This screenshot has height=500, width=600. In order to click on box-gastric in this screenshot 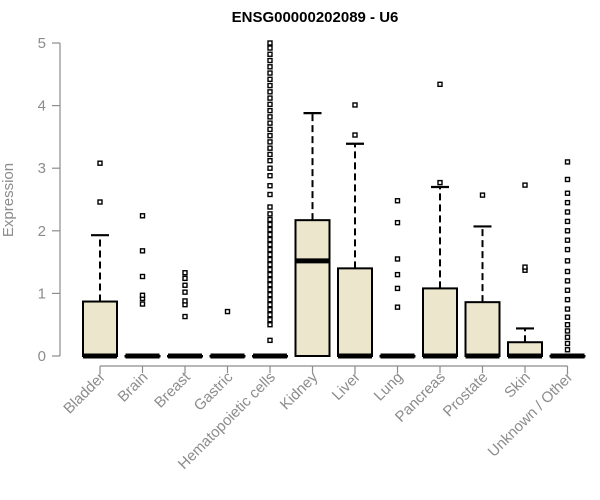, I will do `click(227, 333)`.